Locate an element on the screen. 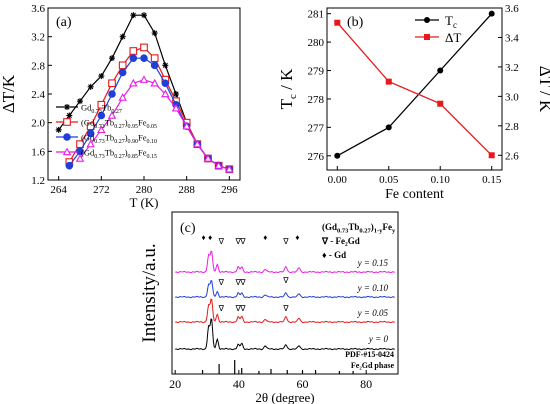 The width and height of the screenshot is (550, 404). x-tick-label: 0.15 is located at coordinates (492, 180).